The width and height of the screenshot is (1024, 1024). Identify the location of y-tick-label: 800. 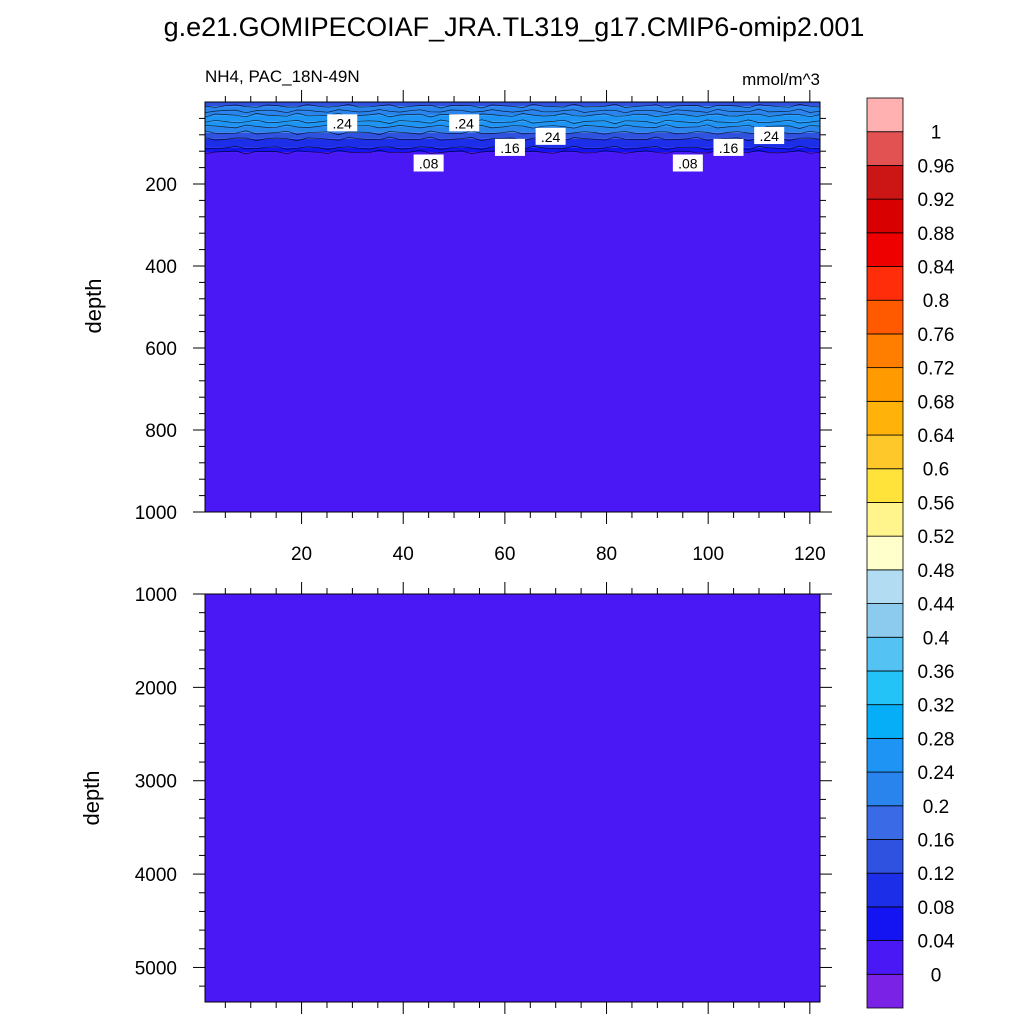
(161, 431).